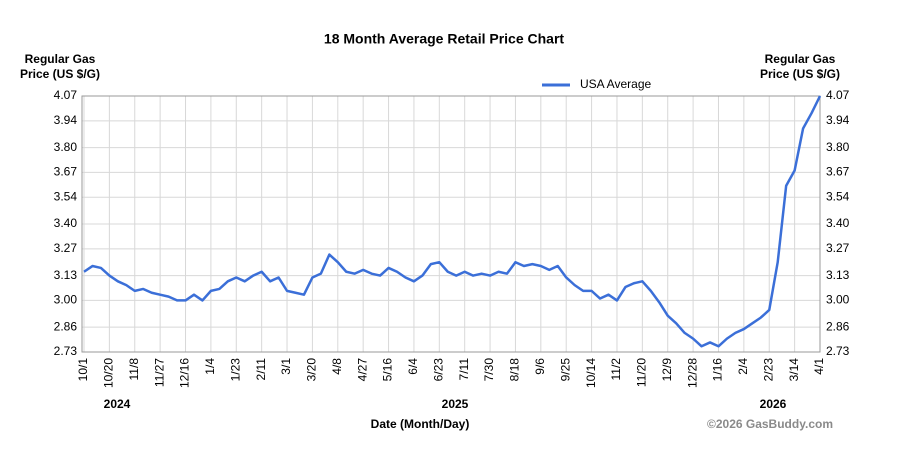 Image resolution: width=901 pixels, height=450 pixels. Describe the element at coordinates (66, 196) in the screenshot. I see `y-tick-label: 3.54` at that location.